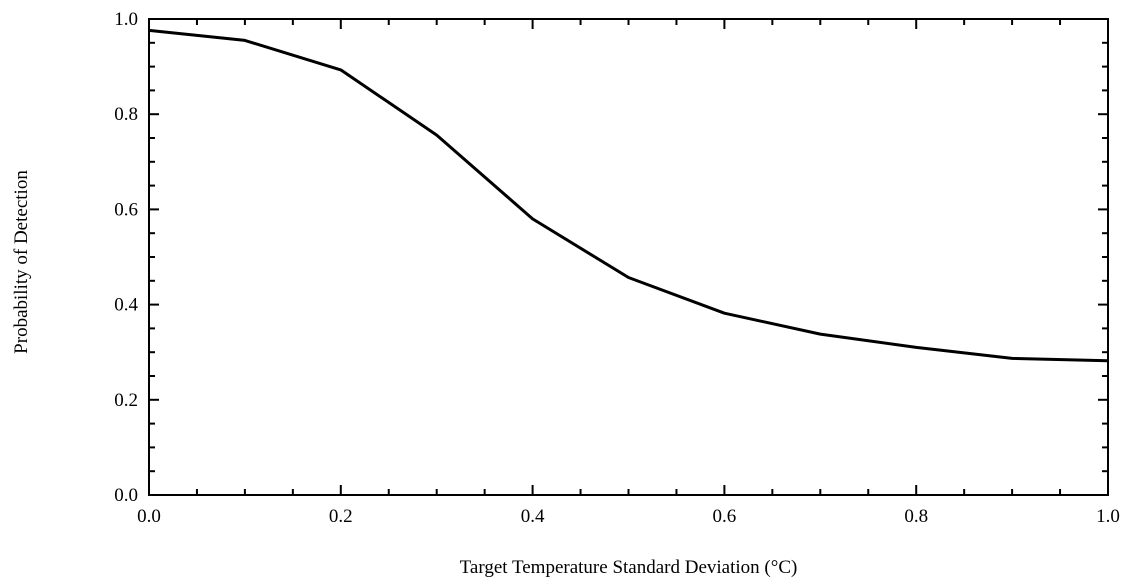  What do you see at coordinates (725, 516) in the screenshot?
I see `x-tick-label: 0.6` at bounding box center [725, 516].